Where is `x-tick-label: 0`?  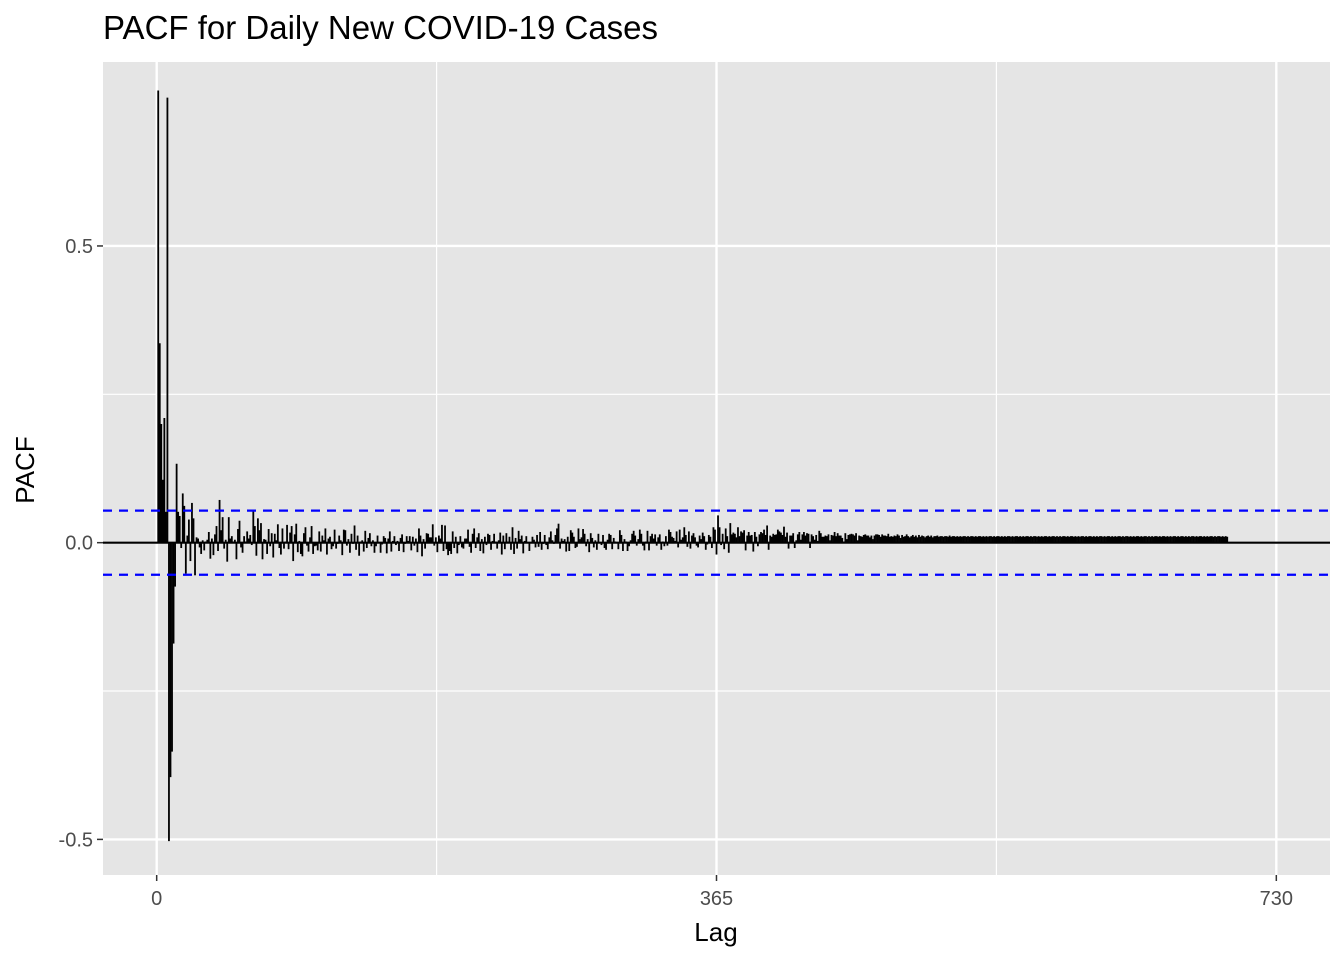
x-tick-label: 0 is located at coordinates (156, 899).